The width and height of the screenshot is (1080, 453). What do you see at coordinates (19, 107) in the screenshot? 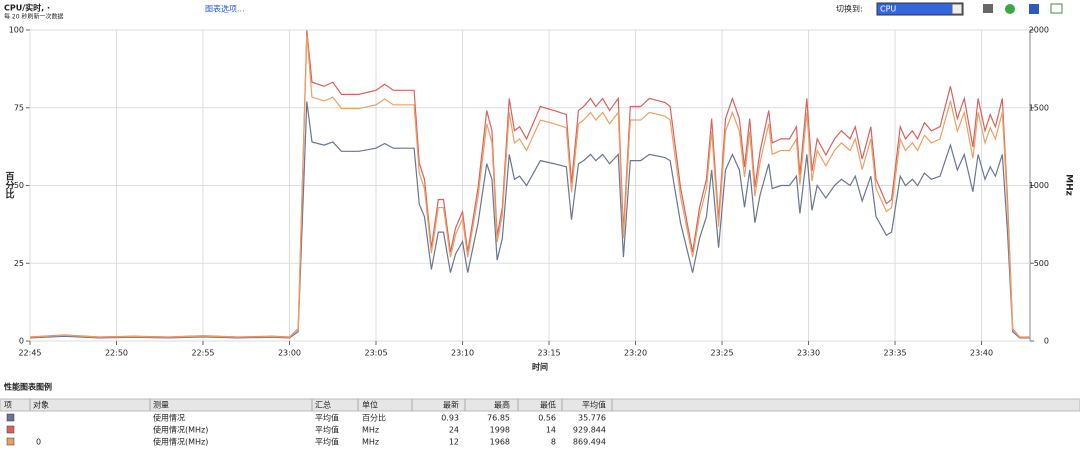
I see `y-tick-label: 75` at bounding box center [19, 107].